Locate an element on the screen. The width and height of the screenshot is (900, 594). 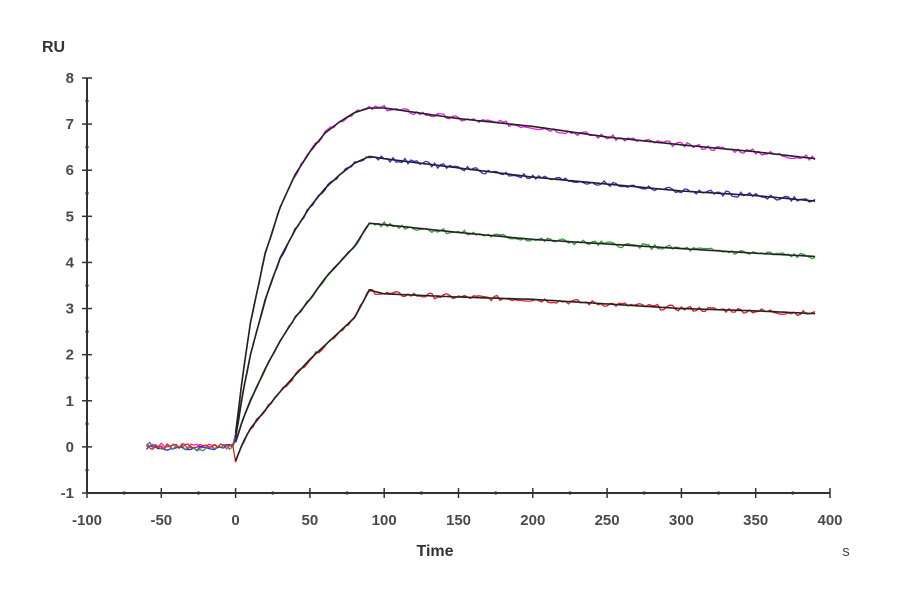
x-tick-label: 50 is located at coordinates (310, 520).